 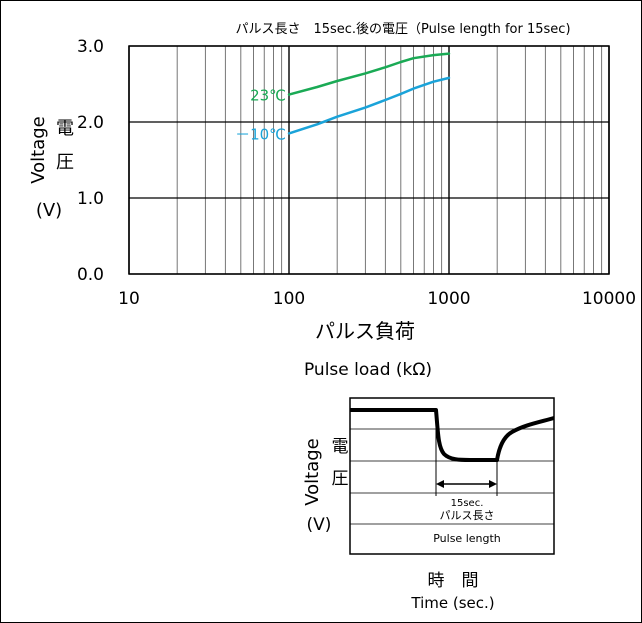 I want to click on x-axis-label-en: Pulse load (kΩ), so click(x=368, y=370).